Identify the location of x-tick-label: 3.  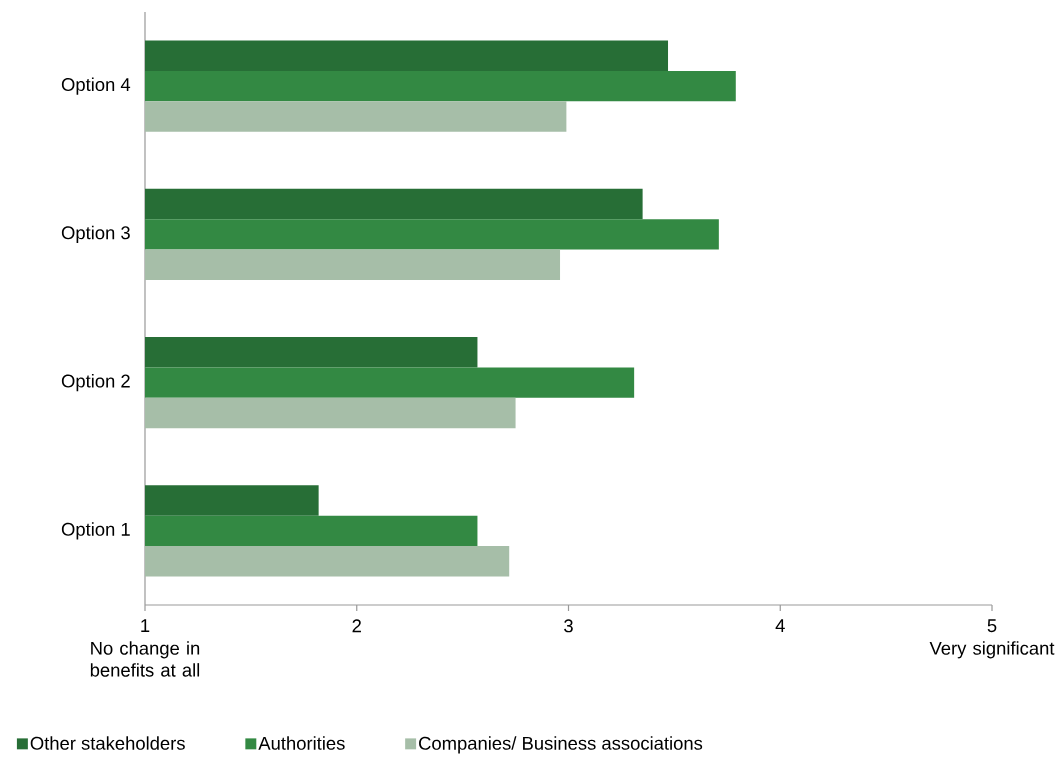
(568, 626).